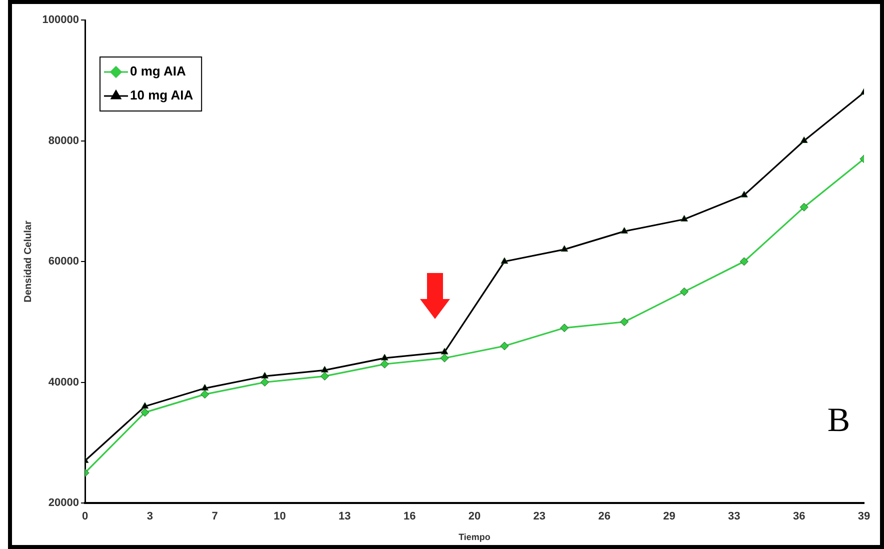 The width and height of the screenshot is (884, 549). I want to click on x-tick-label: 23, so click(539, 516).